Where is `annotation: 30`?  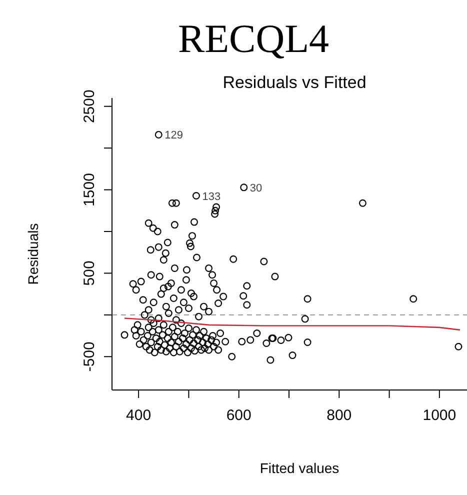
annotation: 30 is located at coordinates (256, 188).